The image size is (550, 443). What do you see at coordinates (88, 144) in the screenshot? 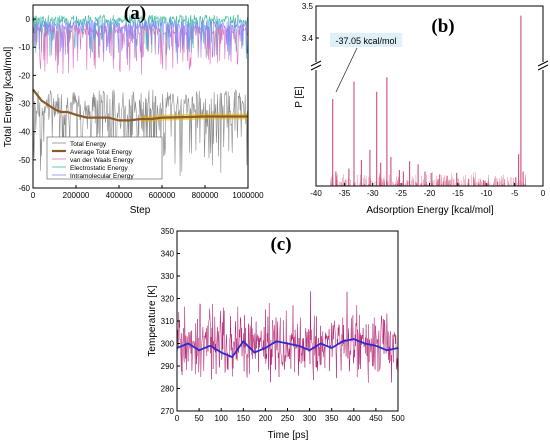
I see `legend-label: Total Energy` at bounding box center [88, 144].